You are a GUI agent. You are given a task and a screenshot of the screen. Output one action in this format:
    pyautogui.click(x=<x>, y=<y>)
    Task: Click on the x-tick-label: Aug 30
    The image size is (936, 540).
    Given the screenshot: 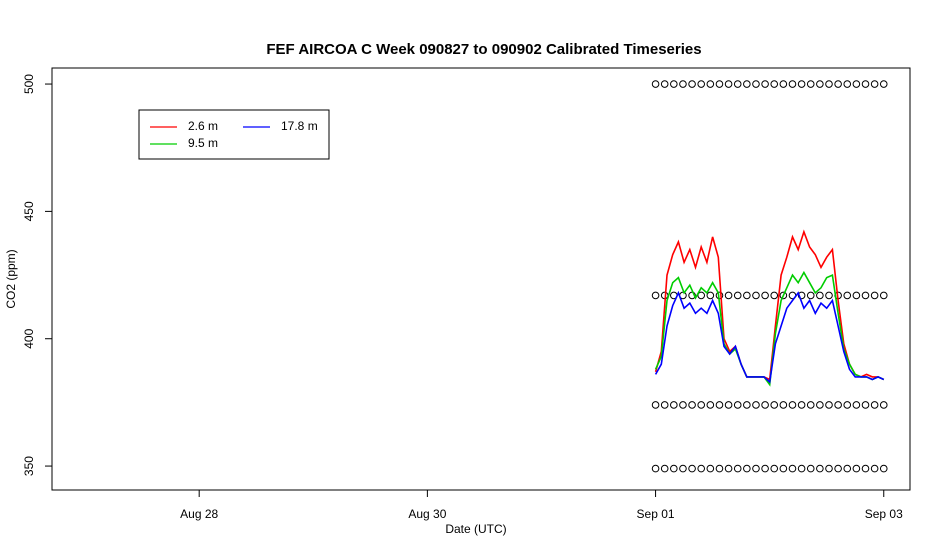 What is the action you would take?
    pyautogui.click(x=427, y=514)
    